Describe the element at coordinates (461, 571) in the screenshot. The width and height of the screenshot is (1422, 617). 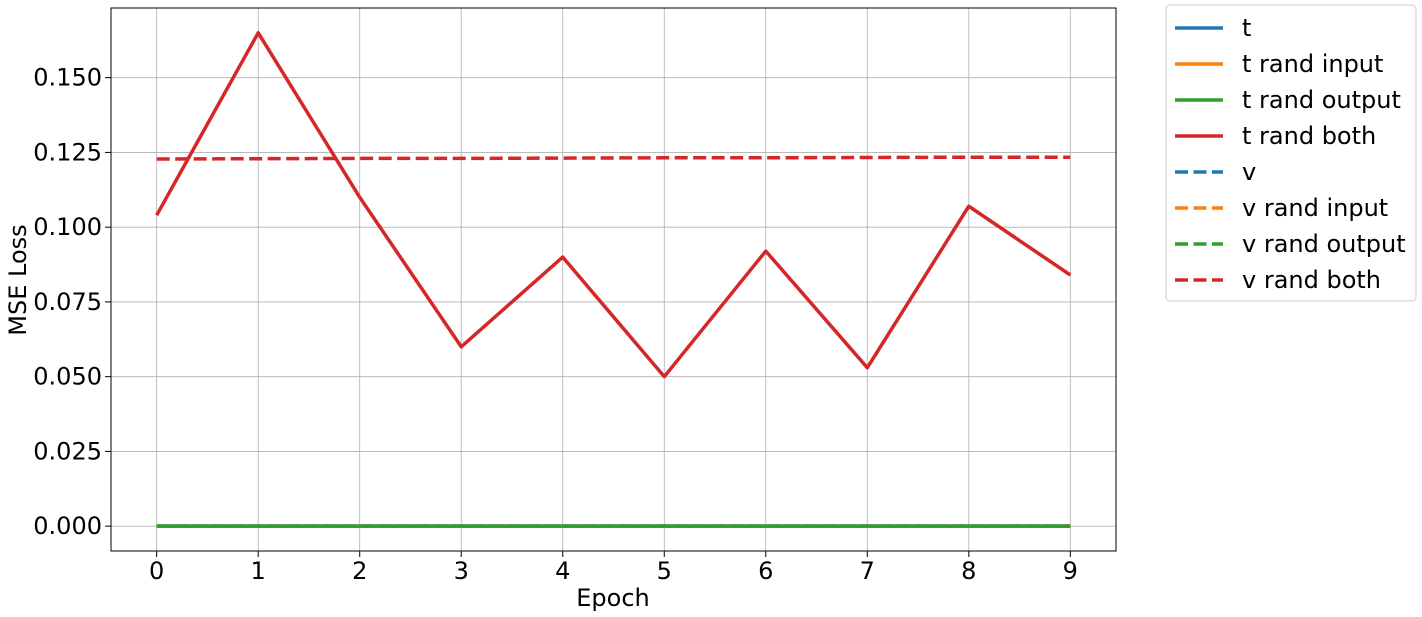
I see `x-tick-label: 3` at that location.